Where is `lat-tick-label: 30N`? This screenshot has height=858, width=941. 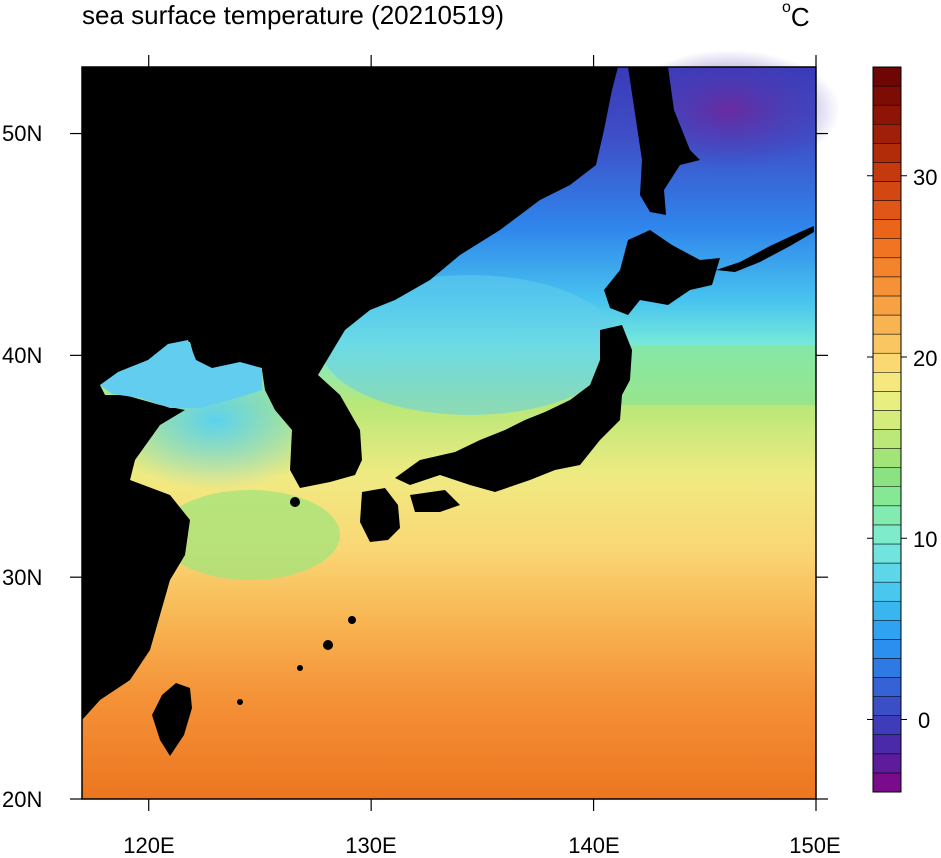 lat-tick-label: 30N is located at coordinates (22, 577).